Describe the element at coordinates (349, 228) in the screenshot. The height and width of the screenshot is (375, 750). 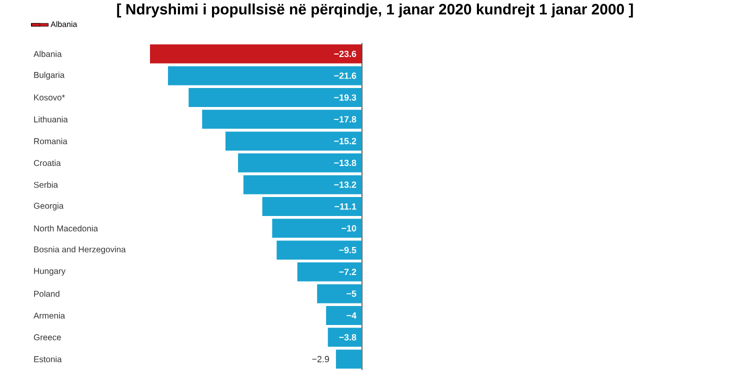
I see `data-label: −10` at that location.